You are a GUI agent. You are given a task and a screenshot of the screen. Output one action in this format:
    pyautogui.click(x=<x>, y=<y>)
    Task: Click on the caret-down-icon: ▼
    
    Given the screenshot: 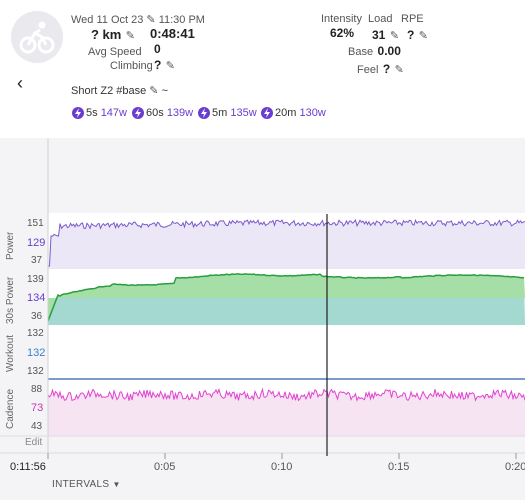 What is the action you would take?
    pyautogui.click(x=116, y=484)
    